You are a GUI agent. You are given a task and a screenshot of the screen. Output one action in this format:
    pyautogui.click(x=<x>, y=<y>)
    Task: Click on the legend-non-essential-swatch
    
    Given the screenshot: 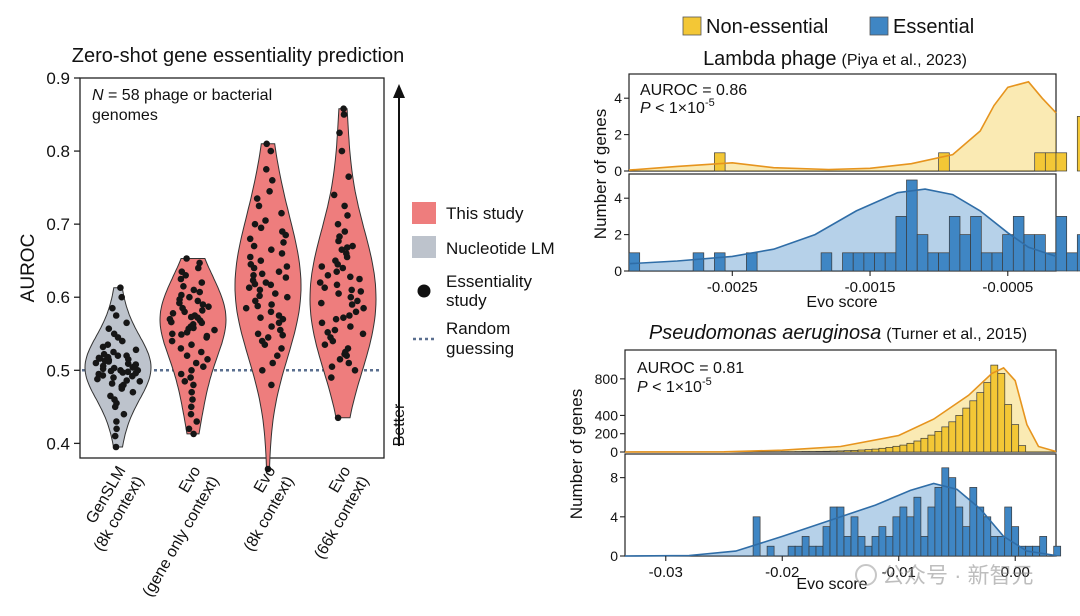 What is the action you would take?
    pyautogui.click(x=692, y=26)
    